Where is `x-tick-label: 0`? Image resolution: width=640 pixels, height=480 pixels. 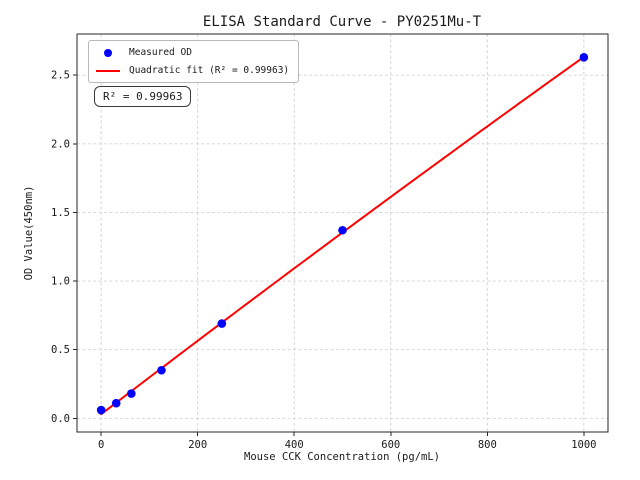
x-tick-label: 0 is located at coordinates (101, 445).